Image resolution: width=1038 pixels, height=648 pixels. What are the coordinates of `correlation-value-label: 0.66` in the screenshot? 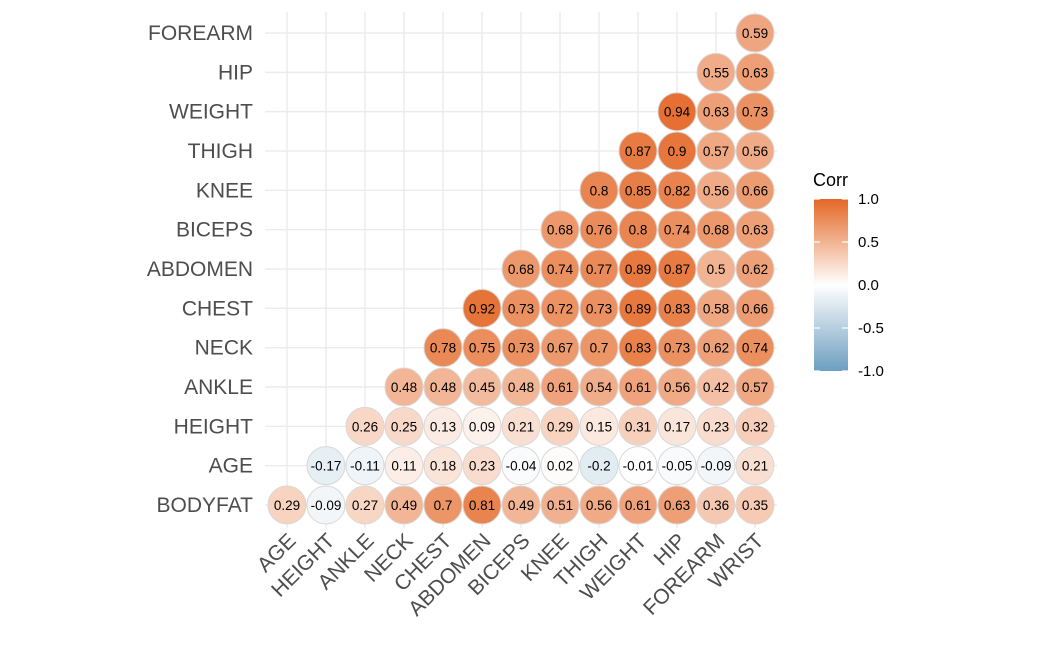 It's located at (755, 190).